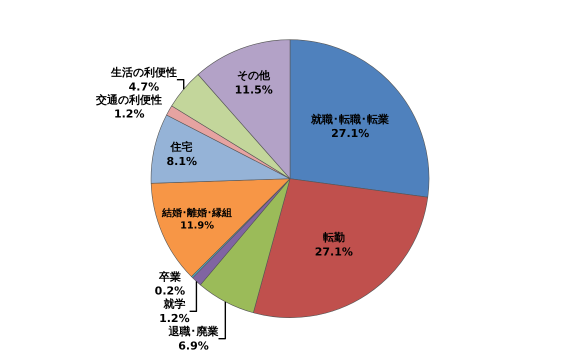  What do you see at coordinates (333, 237) in the screenshot?
I see `slice-label: 転勤` at bounding box center [333, 237].